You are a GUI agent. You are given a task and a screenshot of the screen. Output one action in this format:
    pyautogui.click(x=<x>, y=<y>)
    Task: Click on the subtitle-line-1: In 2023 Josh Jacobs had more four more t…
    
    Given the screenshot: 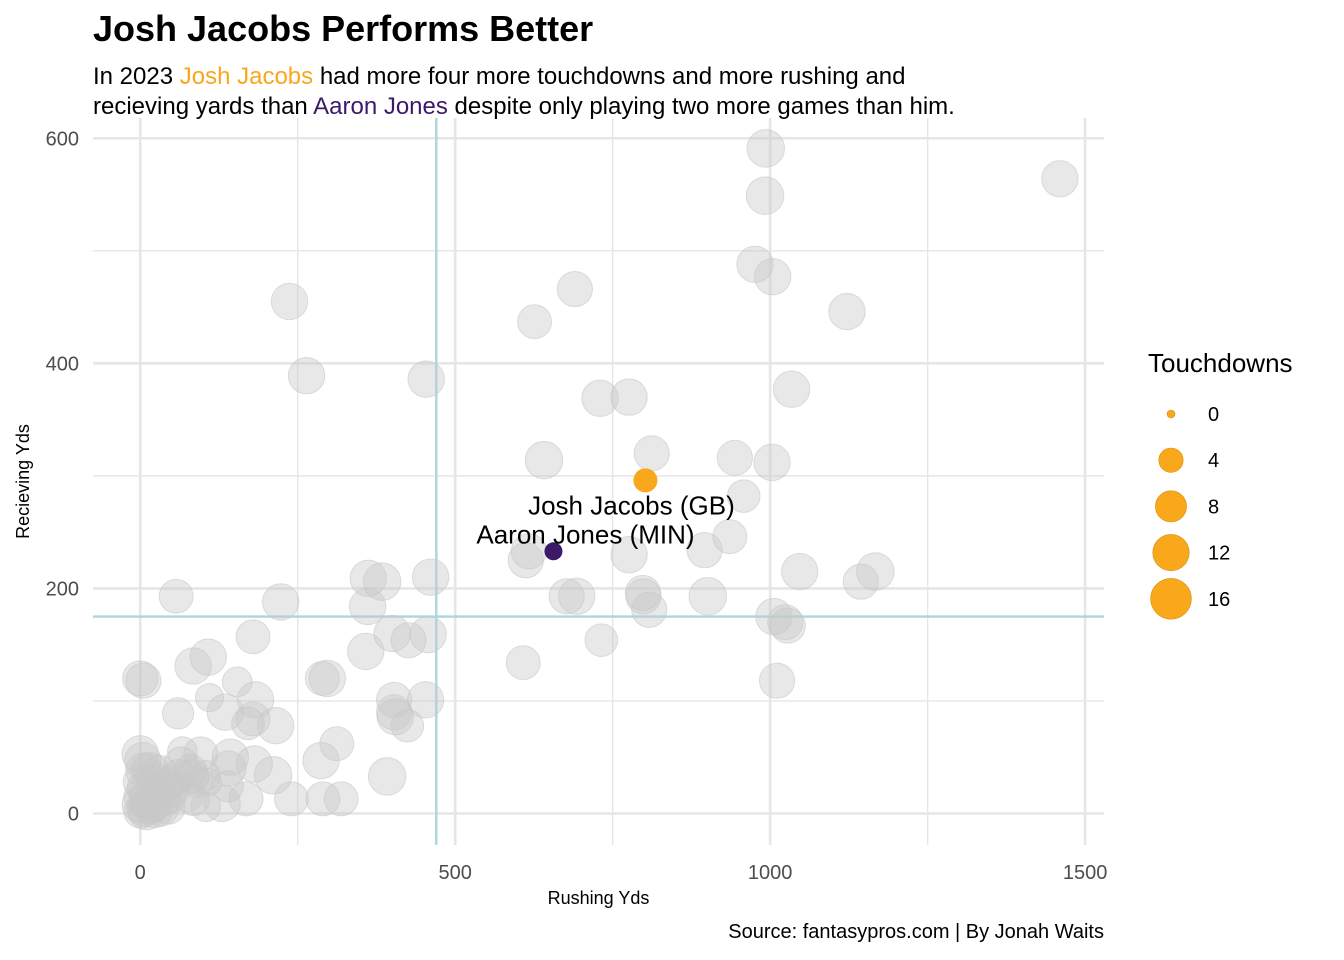 What is the action you would take?
    pyautogui.click(x=524, y=77)
    